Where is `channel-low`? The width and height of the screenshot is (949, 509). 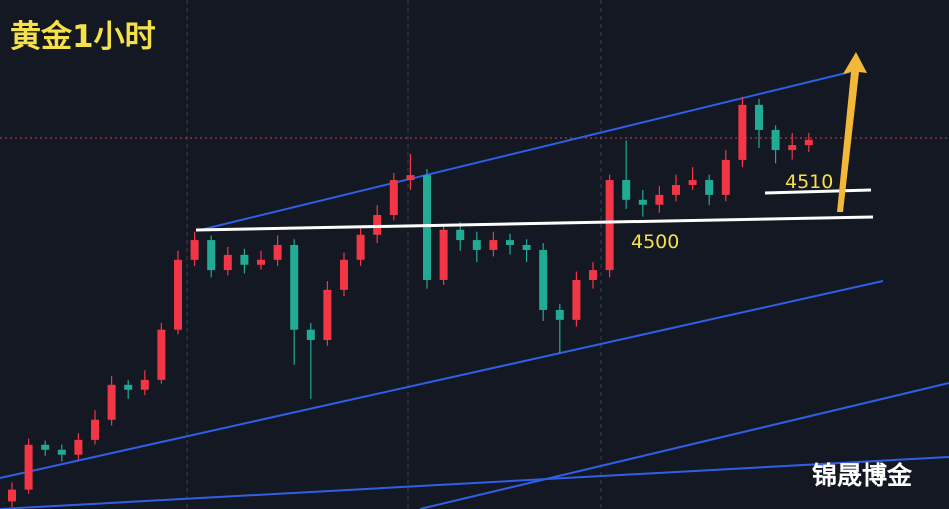 channel-low is located at coordinates (684, 445).